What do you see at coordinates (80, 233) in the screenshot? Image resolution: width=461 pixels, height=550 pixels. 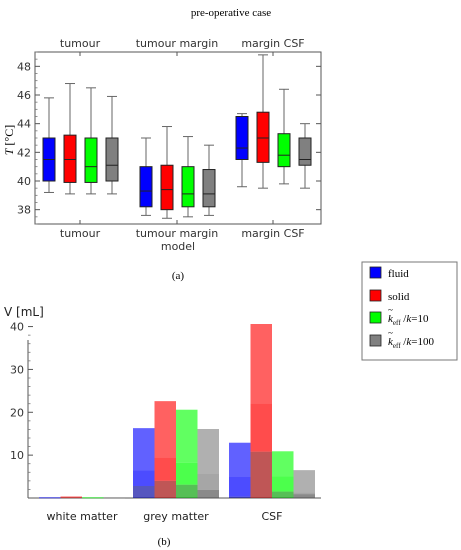 I see `a-bottom-category-label: tumour` at bounding box center [80, 233].